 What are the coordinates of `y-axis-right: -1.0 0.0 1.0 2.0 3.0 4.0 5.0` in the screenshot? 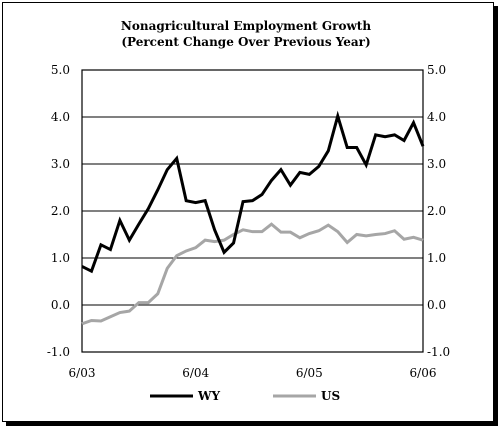 It's located at (438, 211).